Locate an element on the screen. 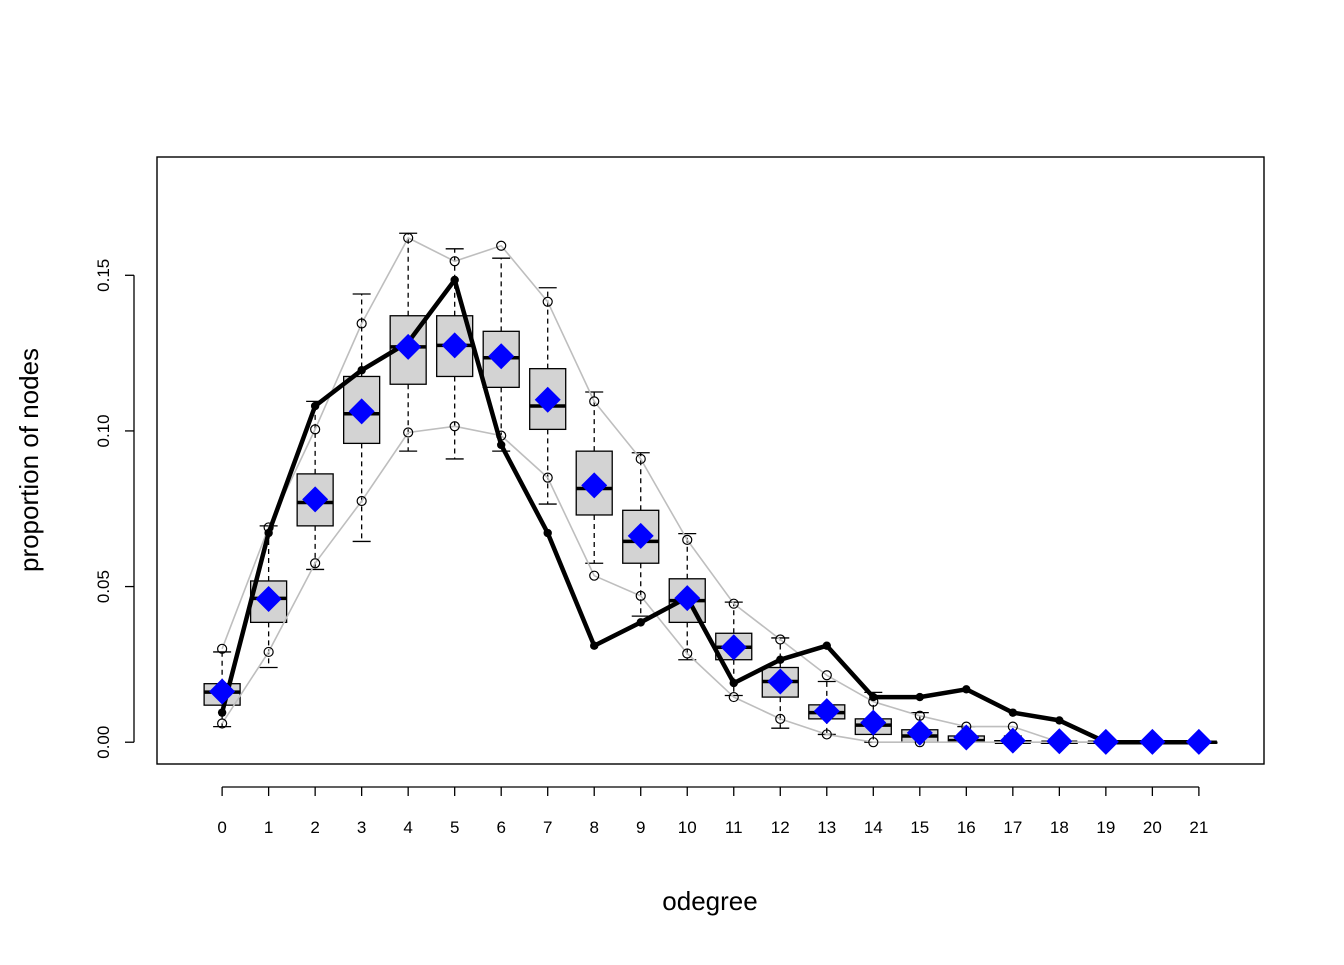 The image size is (1344, 965). x-tick-label-4: 4 is located at coordinates (407, 827).